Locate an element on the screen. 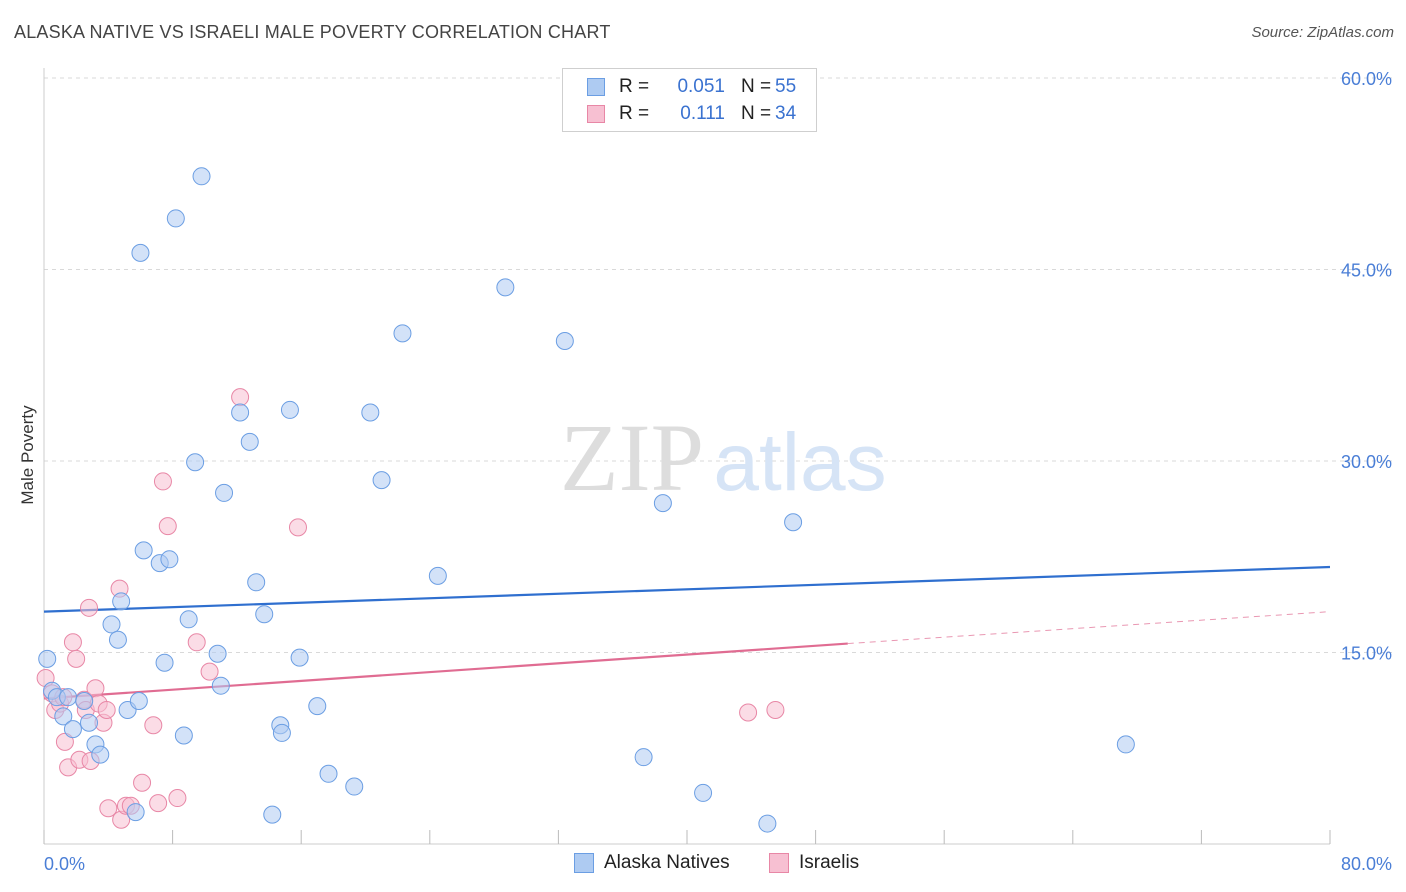 The image size is (1406, 892). legend-r-value: 0.111 is located at coordinates (702, 113).